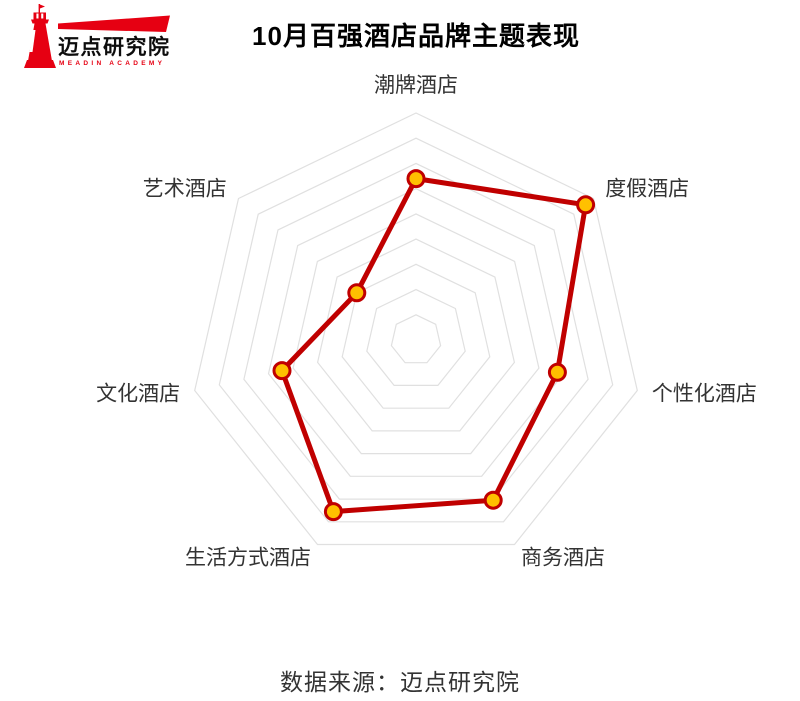 The width and height of the screenshot is (800, 701). I want to click on radar-axis-label: 文化酒店, so click(138, 393).